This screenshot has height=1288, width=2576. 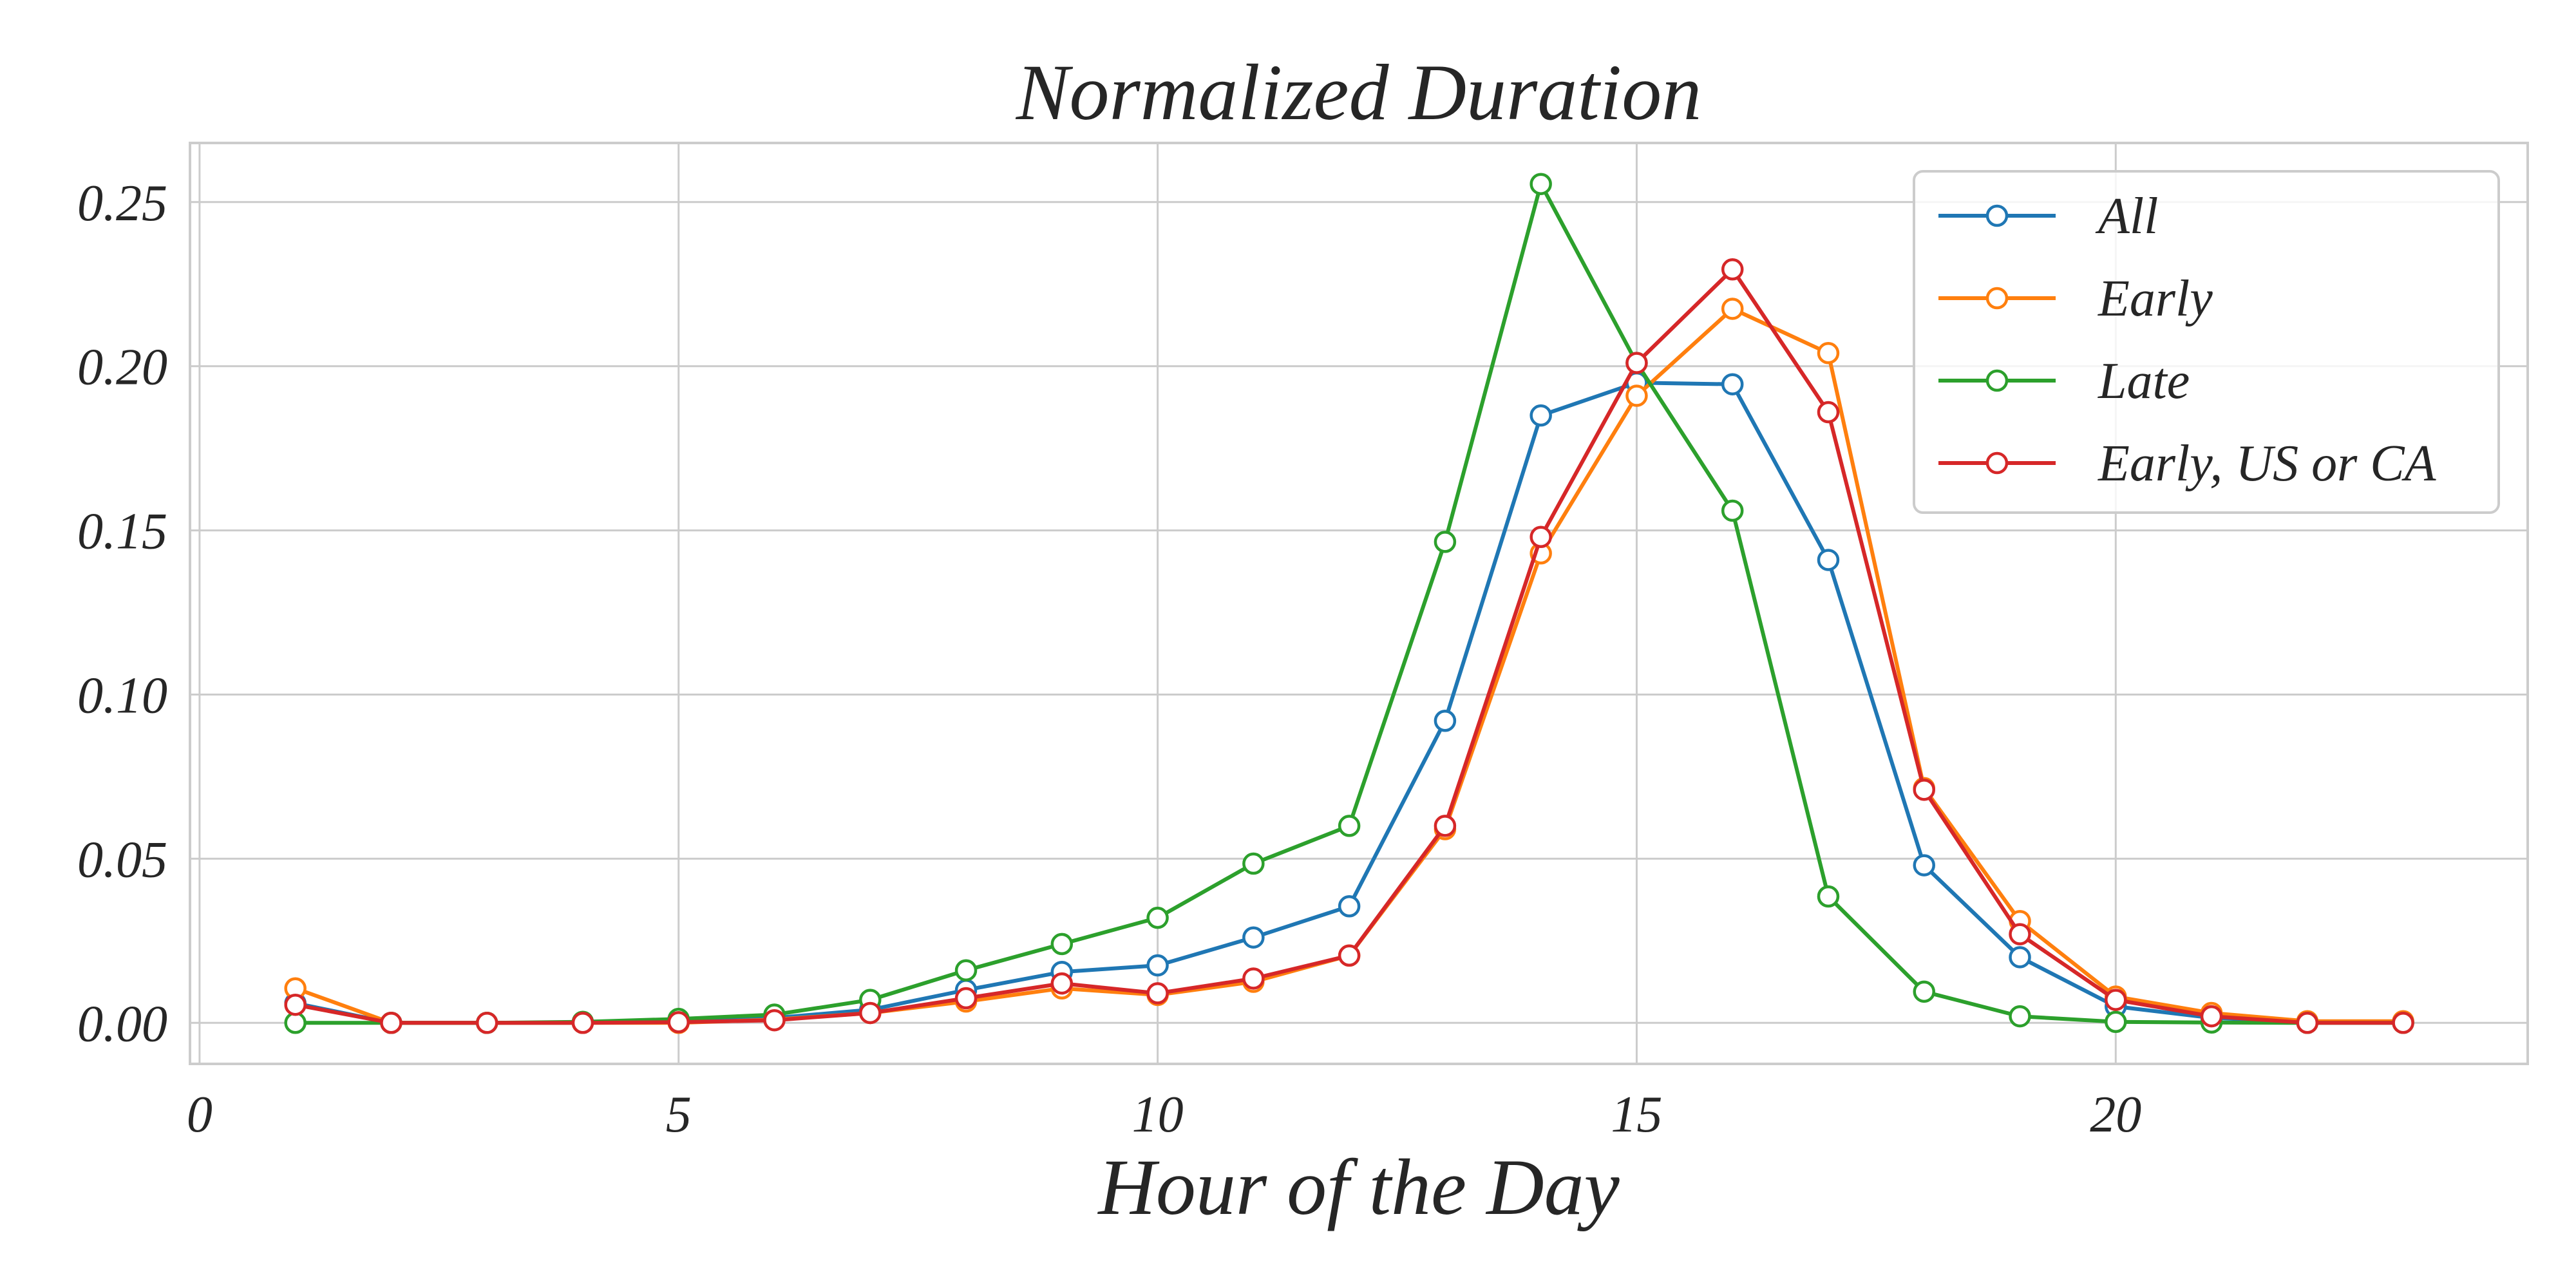 What do you see at coordinates (679, 1114) in the screenshot?
I see `x-tick-label: 5` at bounding box center [679, 1114].